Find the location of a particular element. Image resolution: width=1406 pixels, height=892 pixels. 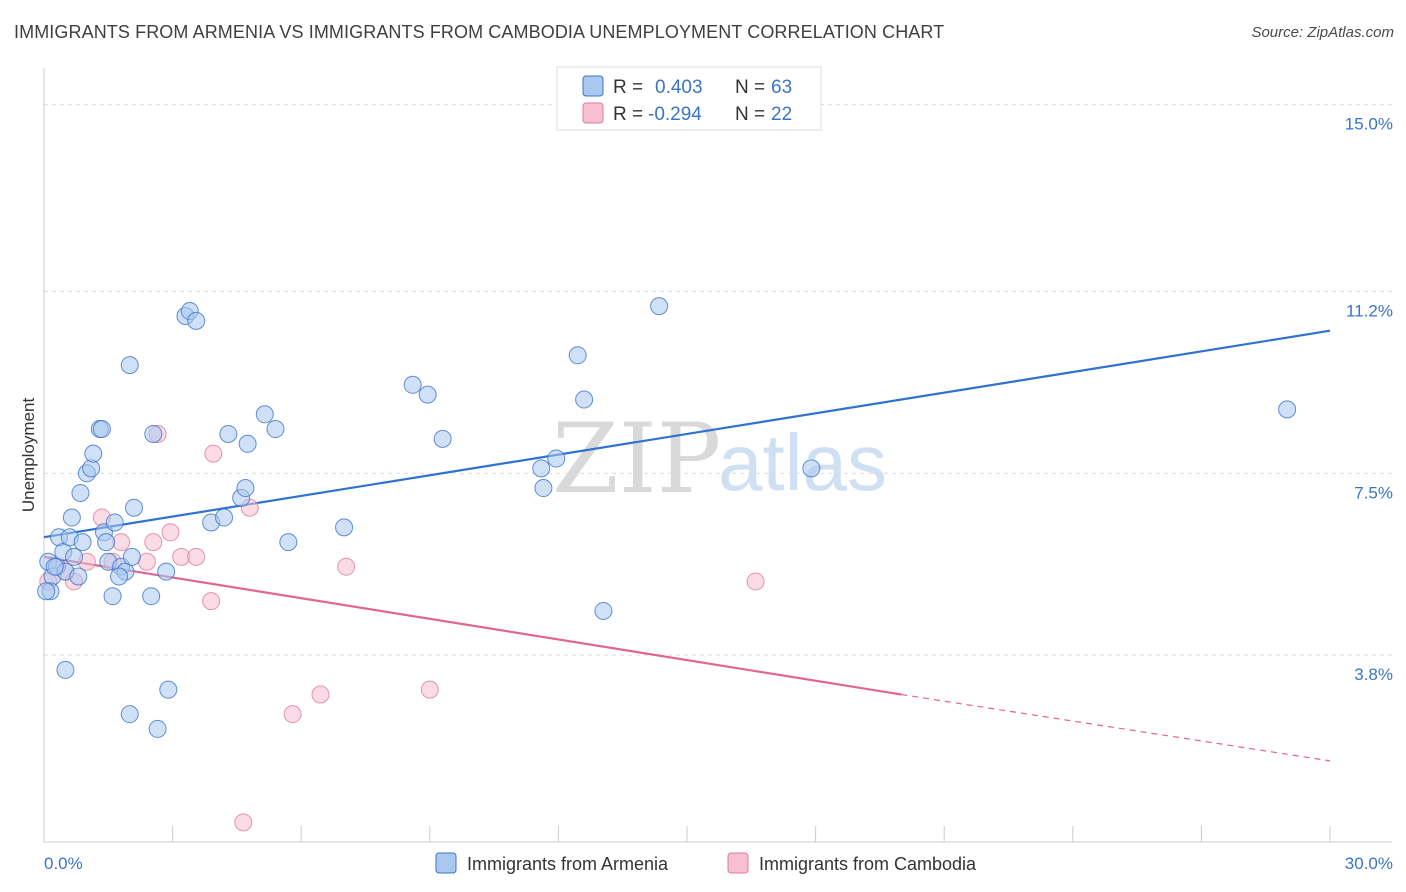

legend-armenia-n-value: 63 is located at coordinates (781, 87).